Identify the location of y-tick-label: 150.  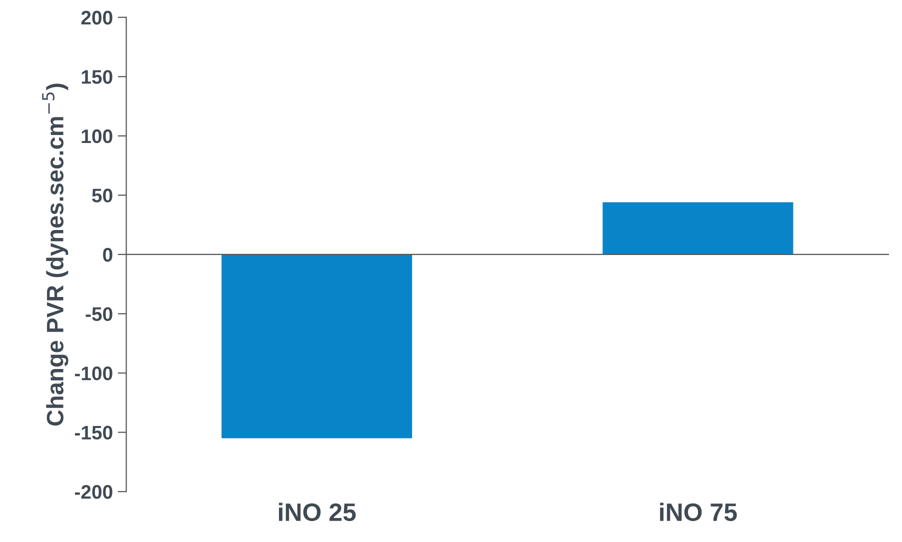
(97, 77).